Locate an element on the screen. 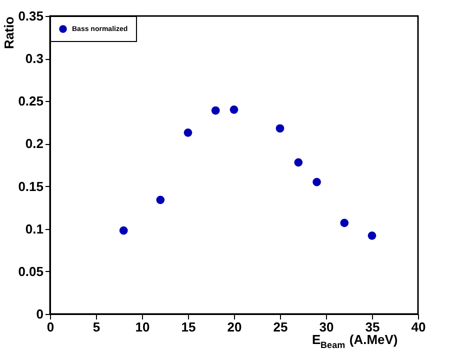  y-tick-label: 0.05 is located at coordinates (31, 271).